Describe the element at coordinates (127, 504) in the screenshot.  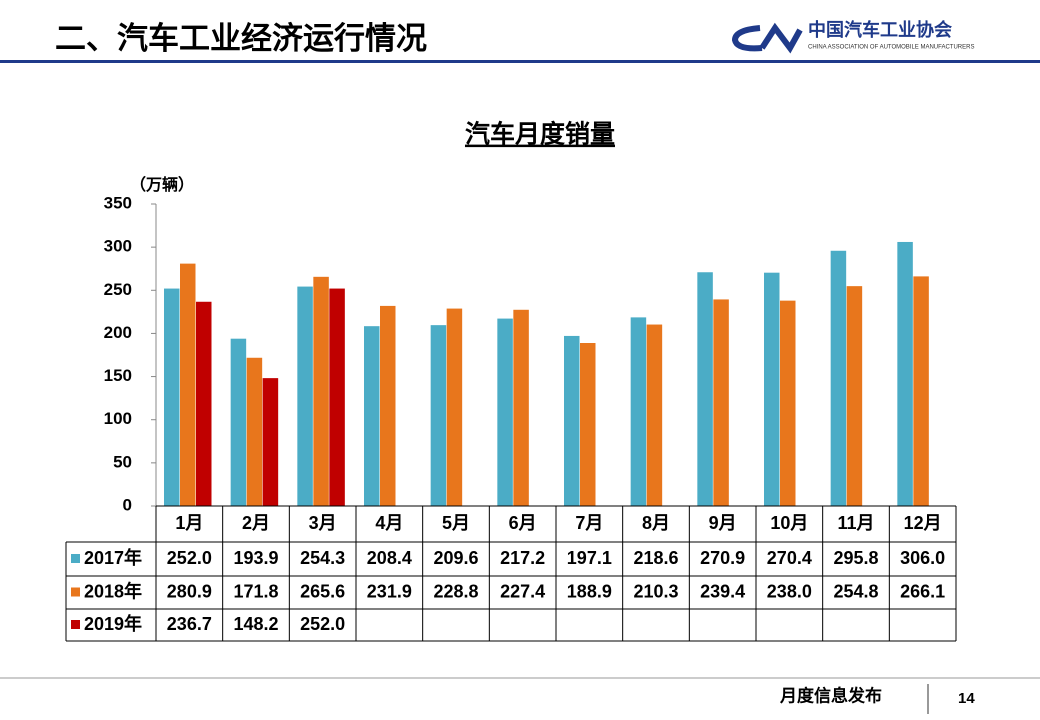
I see `y-tick-label: 0` at that location.